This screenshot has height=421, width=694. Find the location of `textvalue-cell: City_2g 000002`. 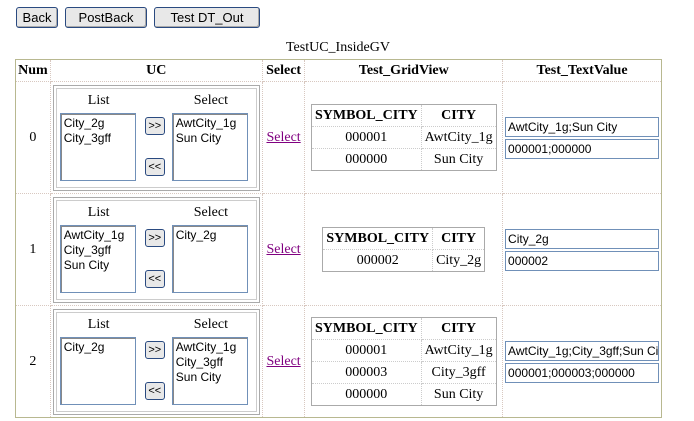

textvalue-cell: City_2g 000002 is located at coordinates (582, 249).